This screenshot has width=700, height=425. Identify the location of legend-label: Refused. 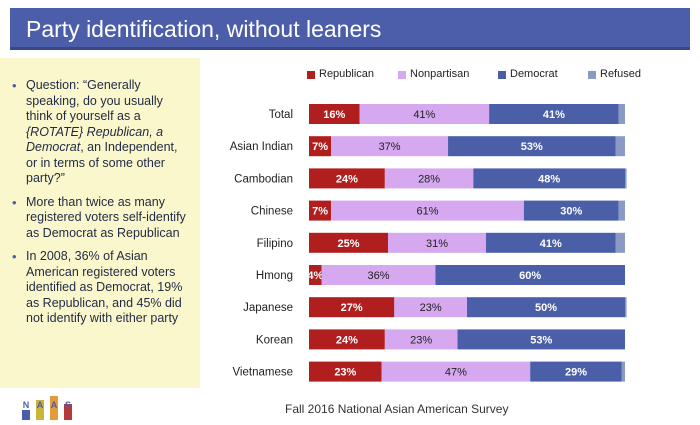
(620, 74).